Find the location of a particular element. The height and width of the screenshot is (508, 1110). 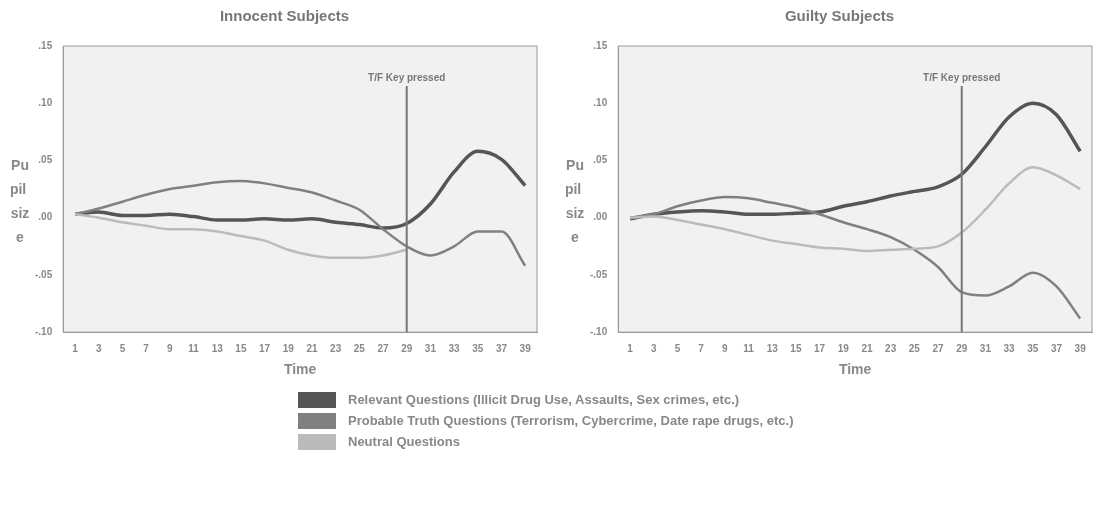

chart-title: Innocent Subjects is located at coordinates (284, 16).